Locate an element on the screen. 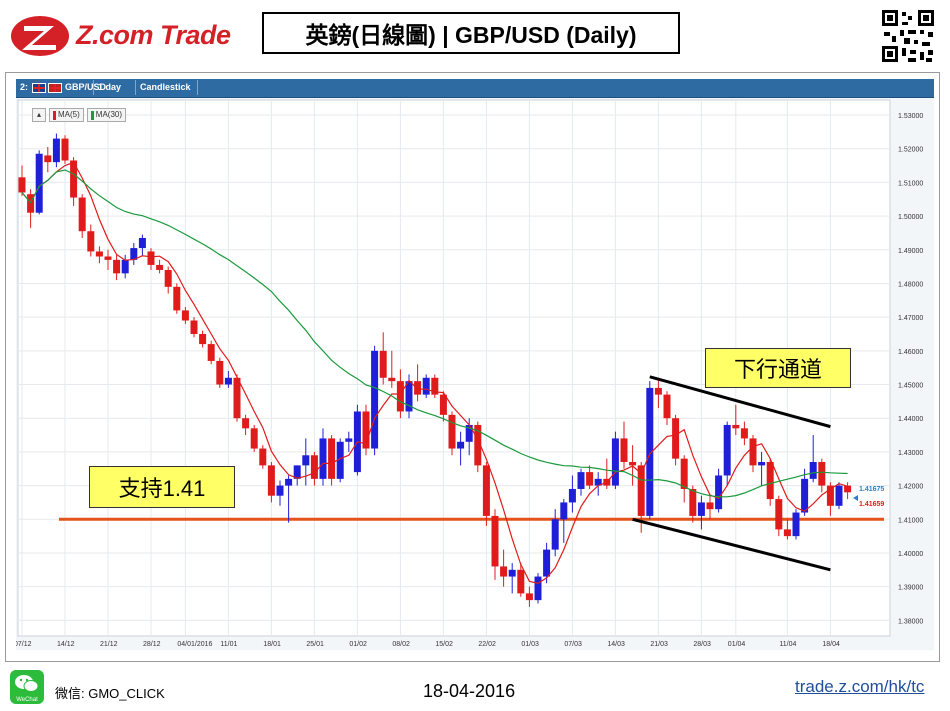 This screenshot has width=950, height=711. x-tick-label: 28/03 is located at coordinates (702, 644).